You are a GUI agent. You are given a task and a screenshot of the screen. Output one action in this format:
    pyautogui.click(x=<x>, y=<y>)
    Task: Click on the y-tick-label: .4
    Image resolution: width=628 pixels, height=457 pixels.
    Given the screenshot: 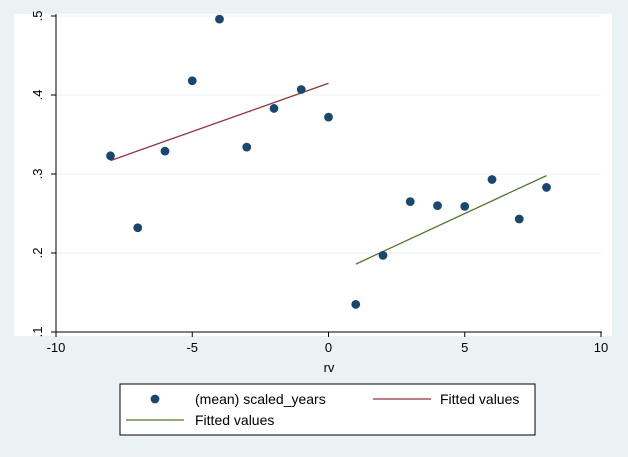 What is the action you would take?
    pyautogui.click(x=37, y=95)
    